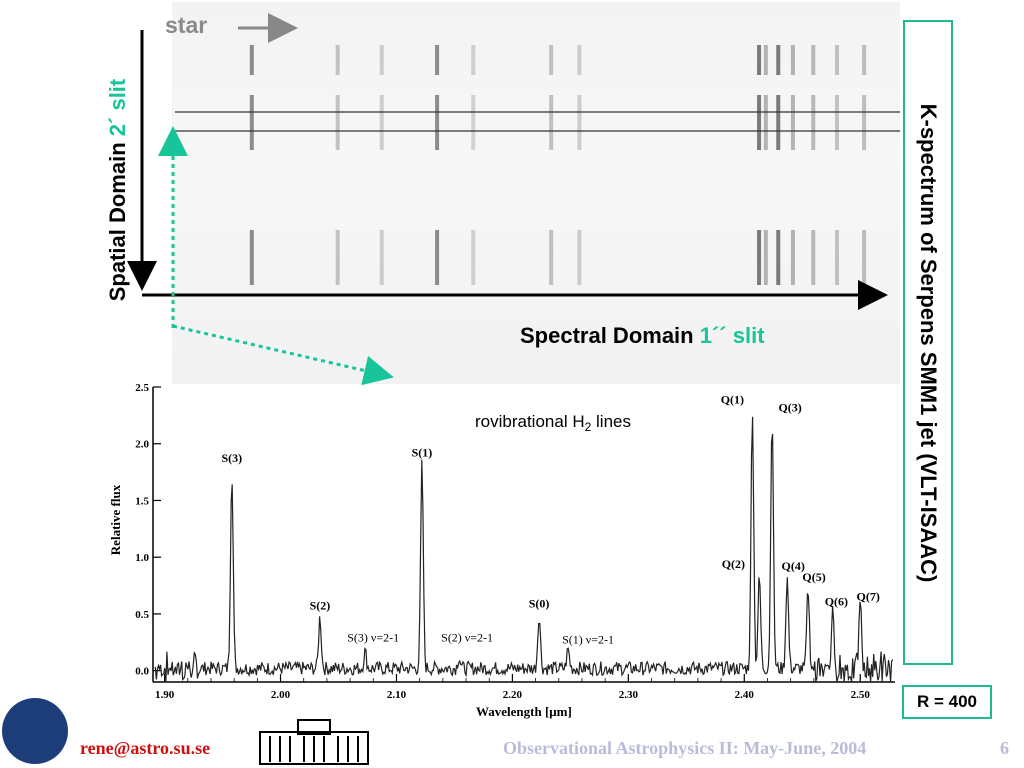  What do you see at coordinates (142, 445) in the screenshot?
I see `y-tick-label: 2.0` at bounding box center [142, 445].